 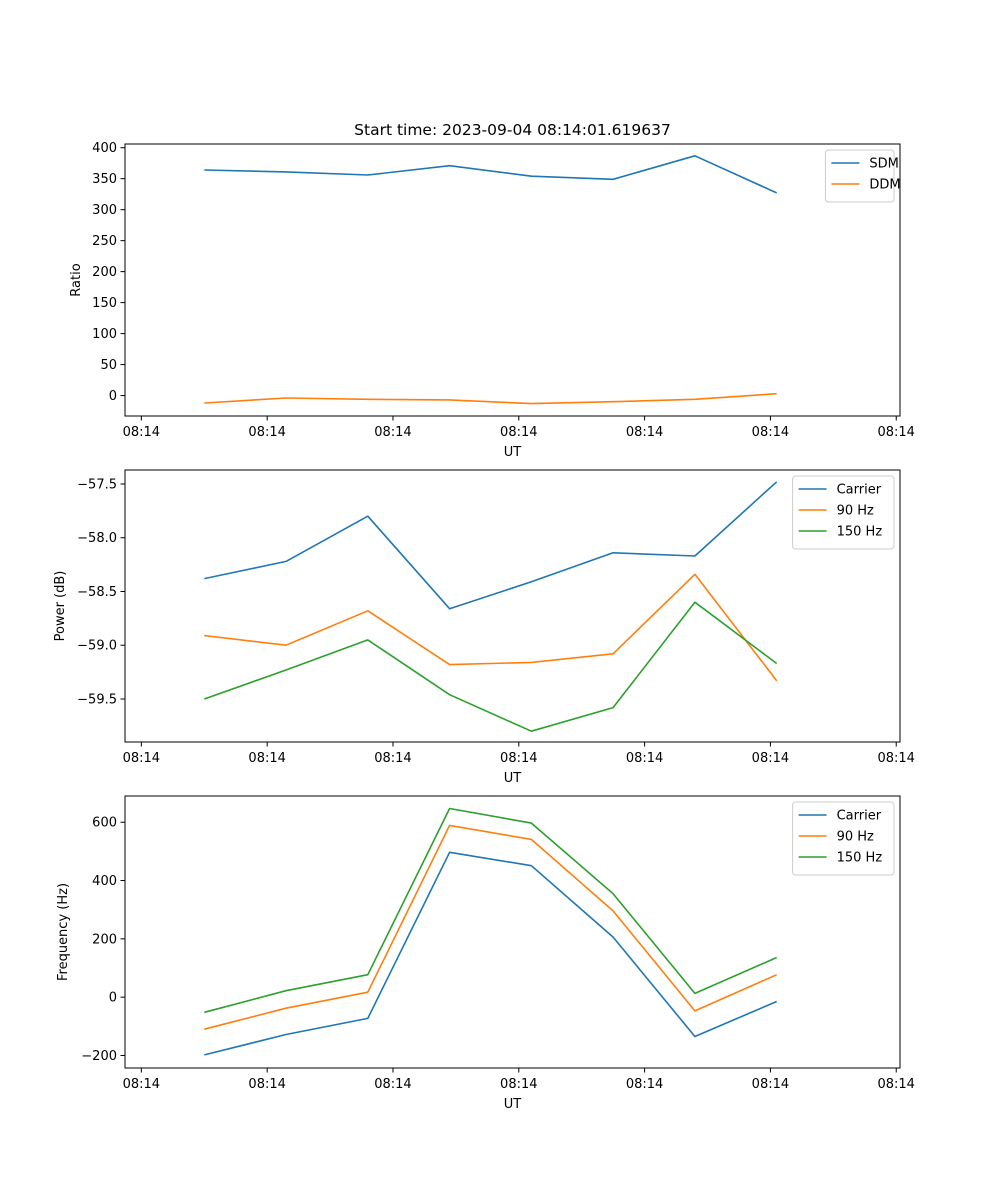 What do you see at coordinates (104, 303) in the screenshot?
I see `y-tick-label: 150` at bounding box center [104, 303].